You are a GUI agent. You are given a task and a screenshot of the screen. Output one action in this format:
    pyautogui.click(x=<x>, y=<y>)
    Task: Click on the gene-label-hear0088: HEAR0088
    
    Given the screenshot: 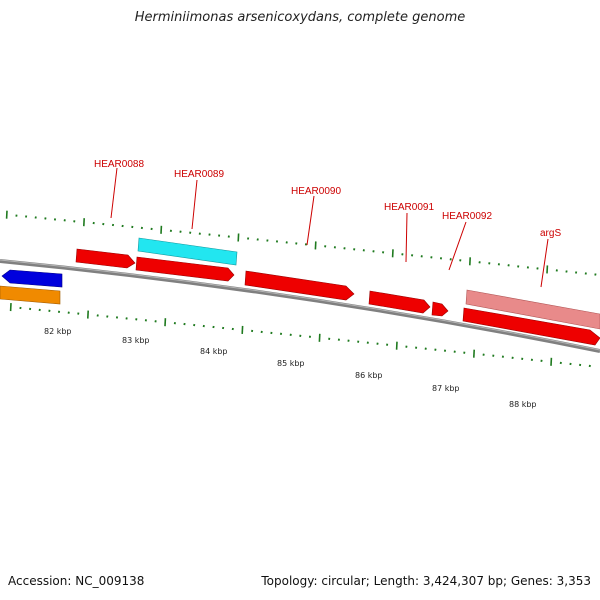 What is the action you would take?
    pyautogui.click(x=119, y=164)
    